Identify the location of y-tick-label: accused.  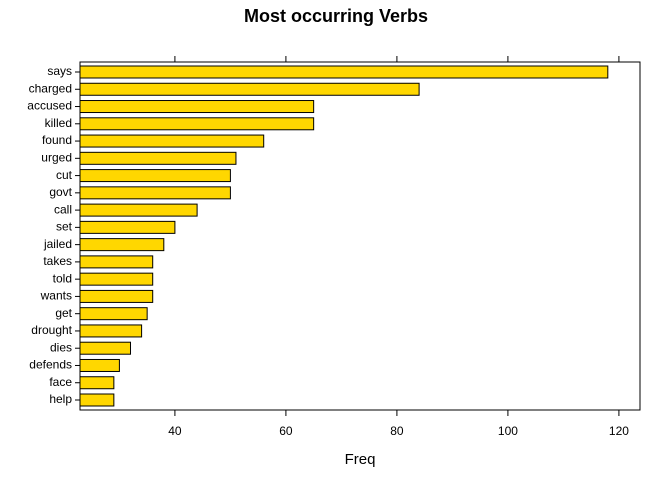
(49, 106).